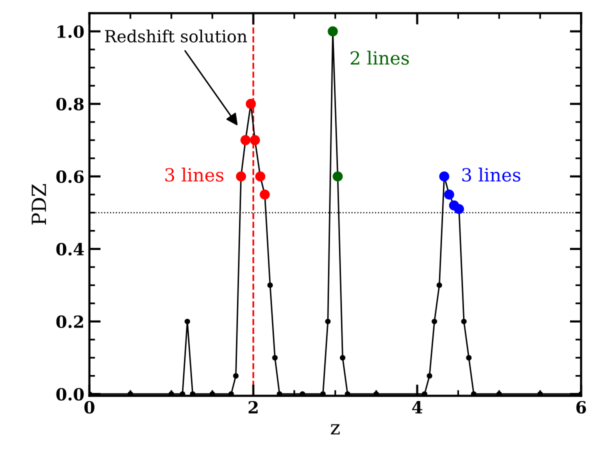  I want to click on y-tick-label: 1.0, so click(71, 31).